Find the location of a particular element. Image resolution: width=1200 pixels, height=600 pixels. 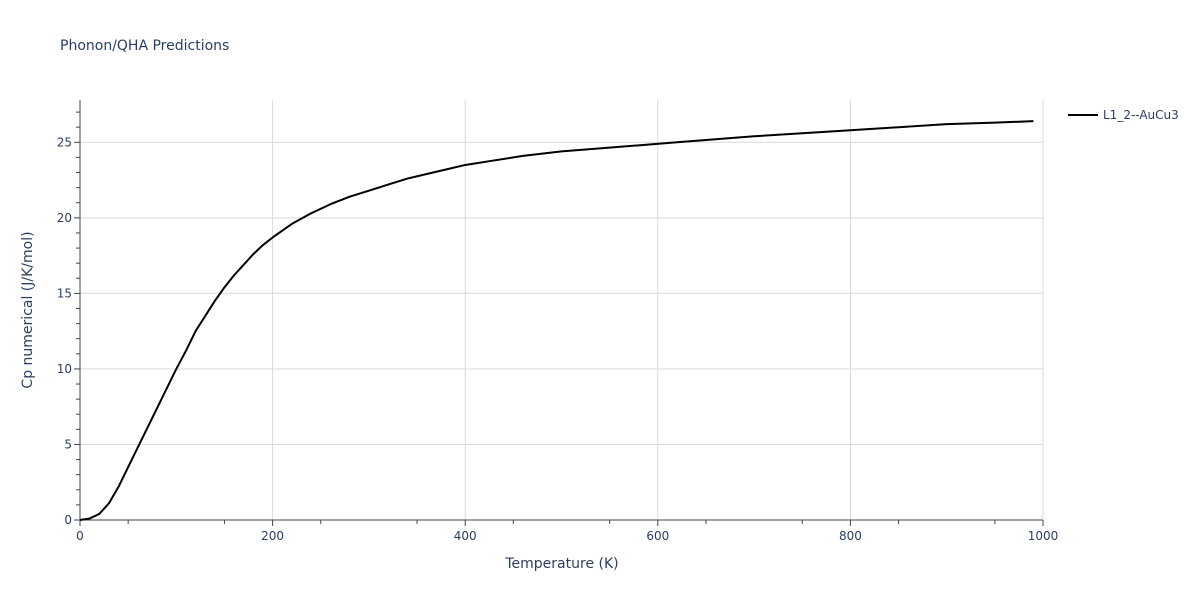

legend: L1_2--AuCu3 is located at coordinates (1123, 115).